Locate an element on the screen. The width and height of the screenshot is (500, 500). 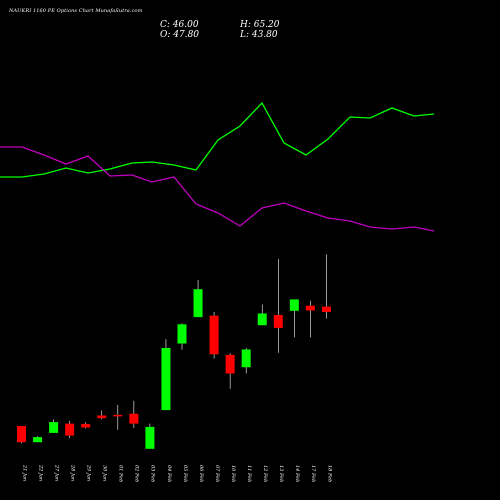
high-value: H: 65.20 is located at coordinates (260, 25).